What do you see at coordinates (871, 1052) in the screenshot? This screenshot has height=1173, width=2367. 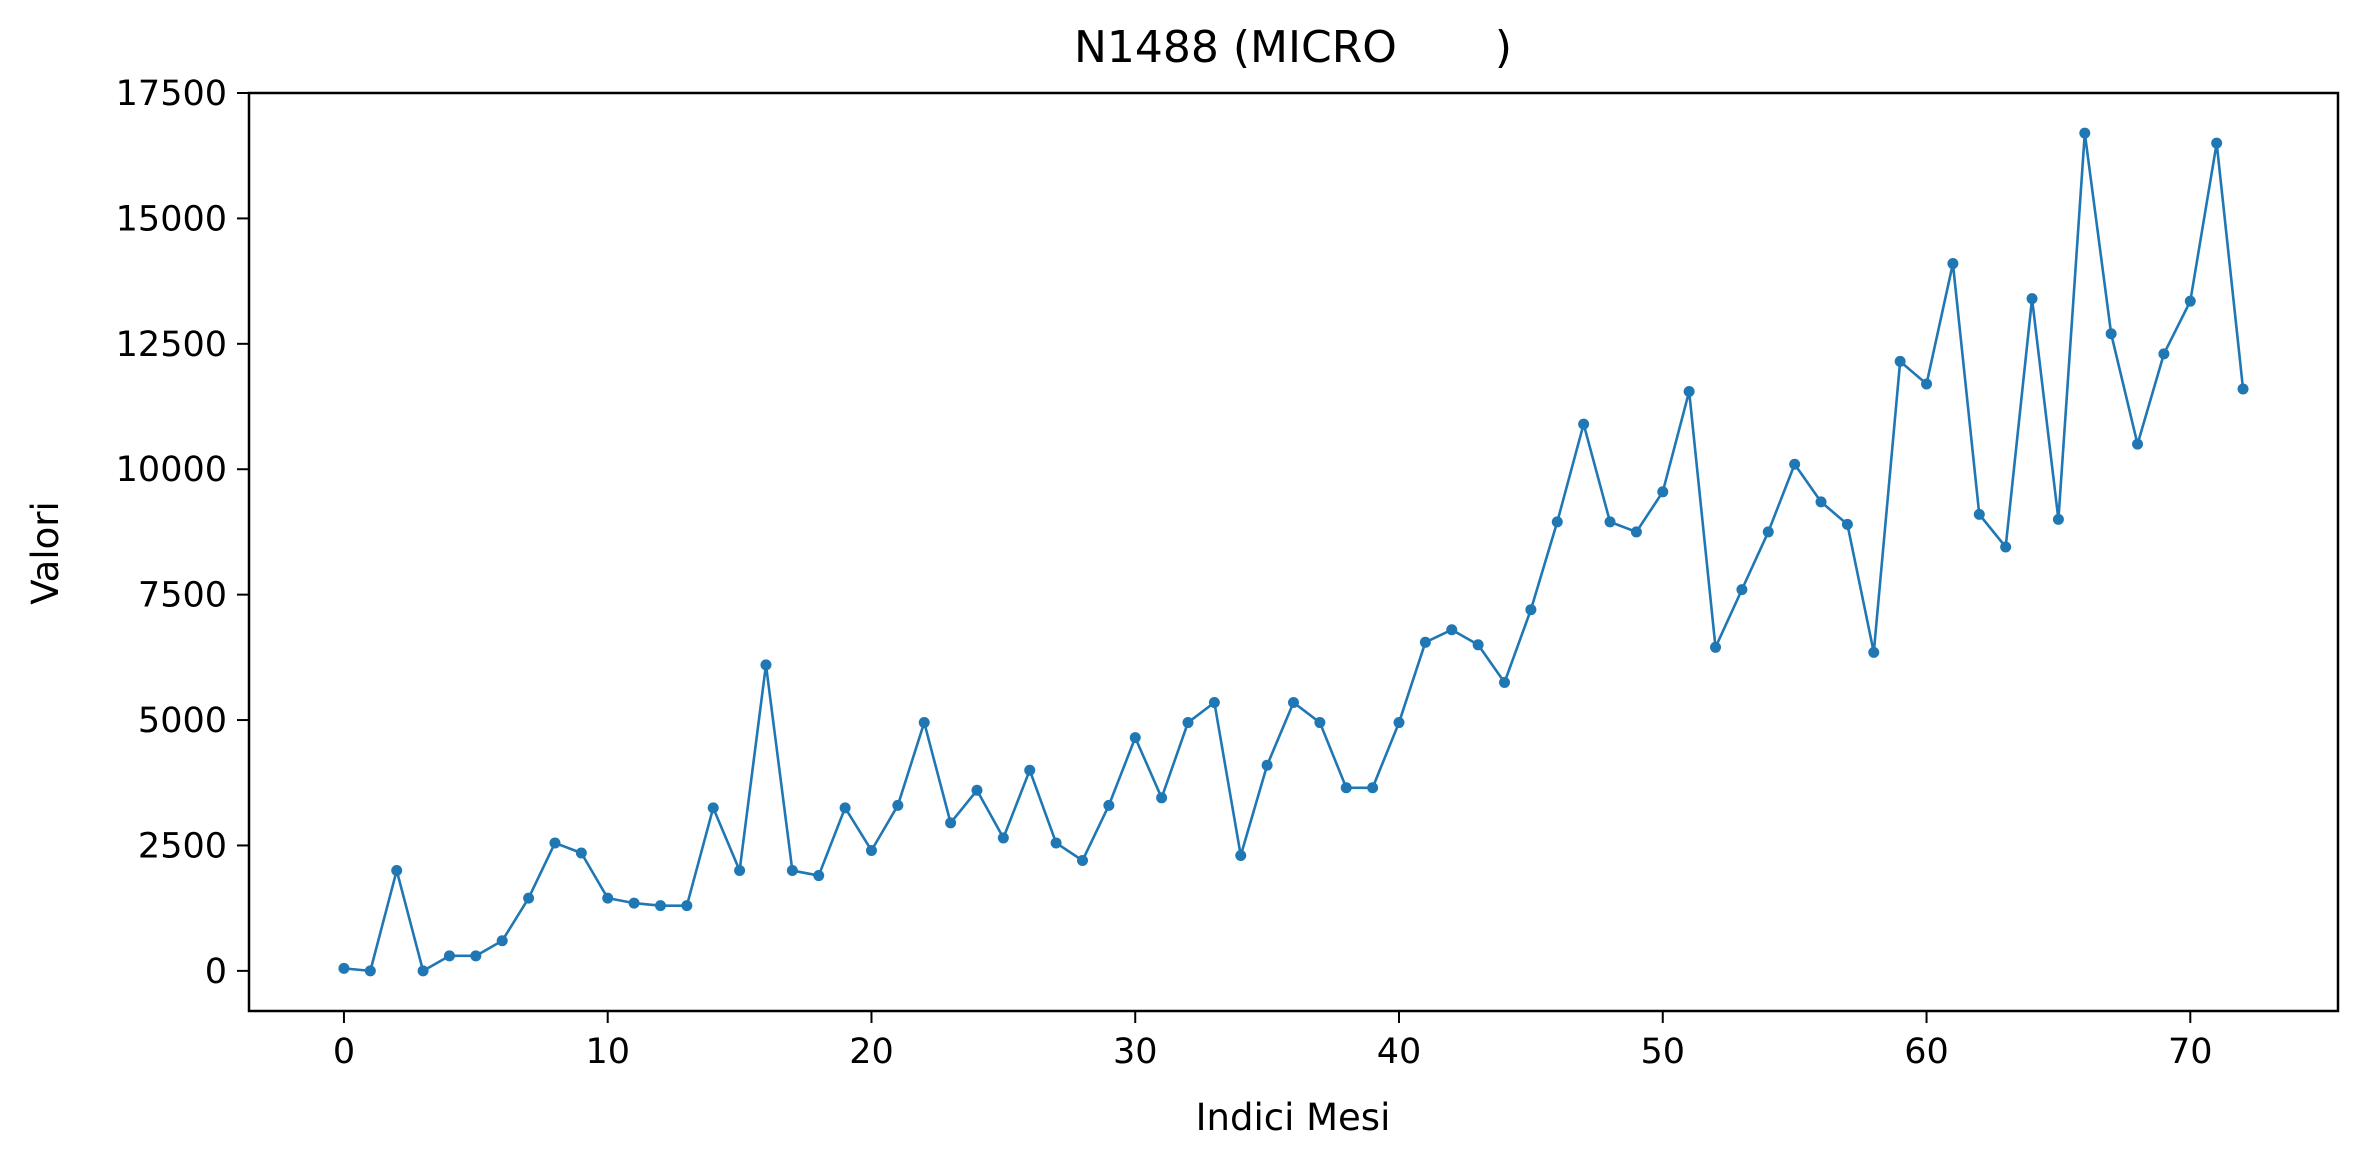 I see `x-tick-label: 20` at bounding box center [871, 1052].